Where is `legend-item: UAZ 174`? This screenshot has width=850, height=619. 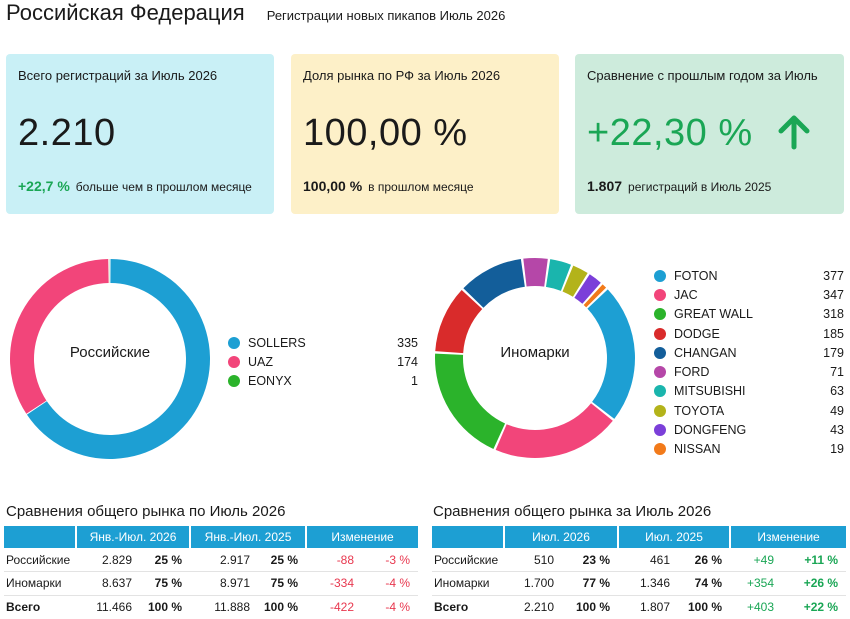 legend-item: UAZ 174 is located at coordinates (323, 361).